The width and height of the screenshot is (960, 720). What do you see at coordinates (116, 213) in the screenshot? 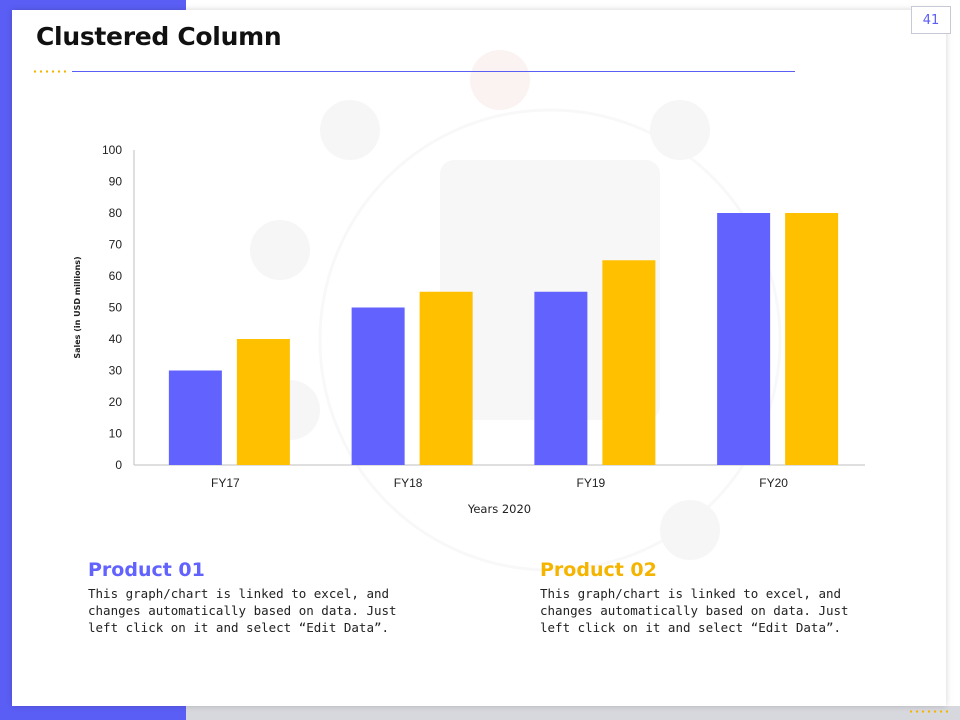
I see `y-tick-label: 80` at bounding box center [116, 213].